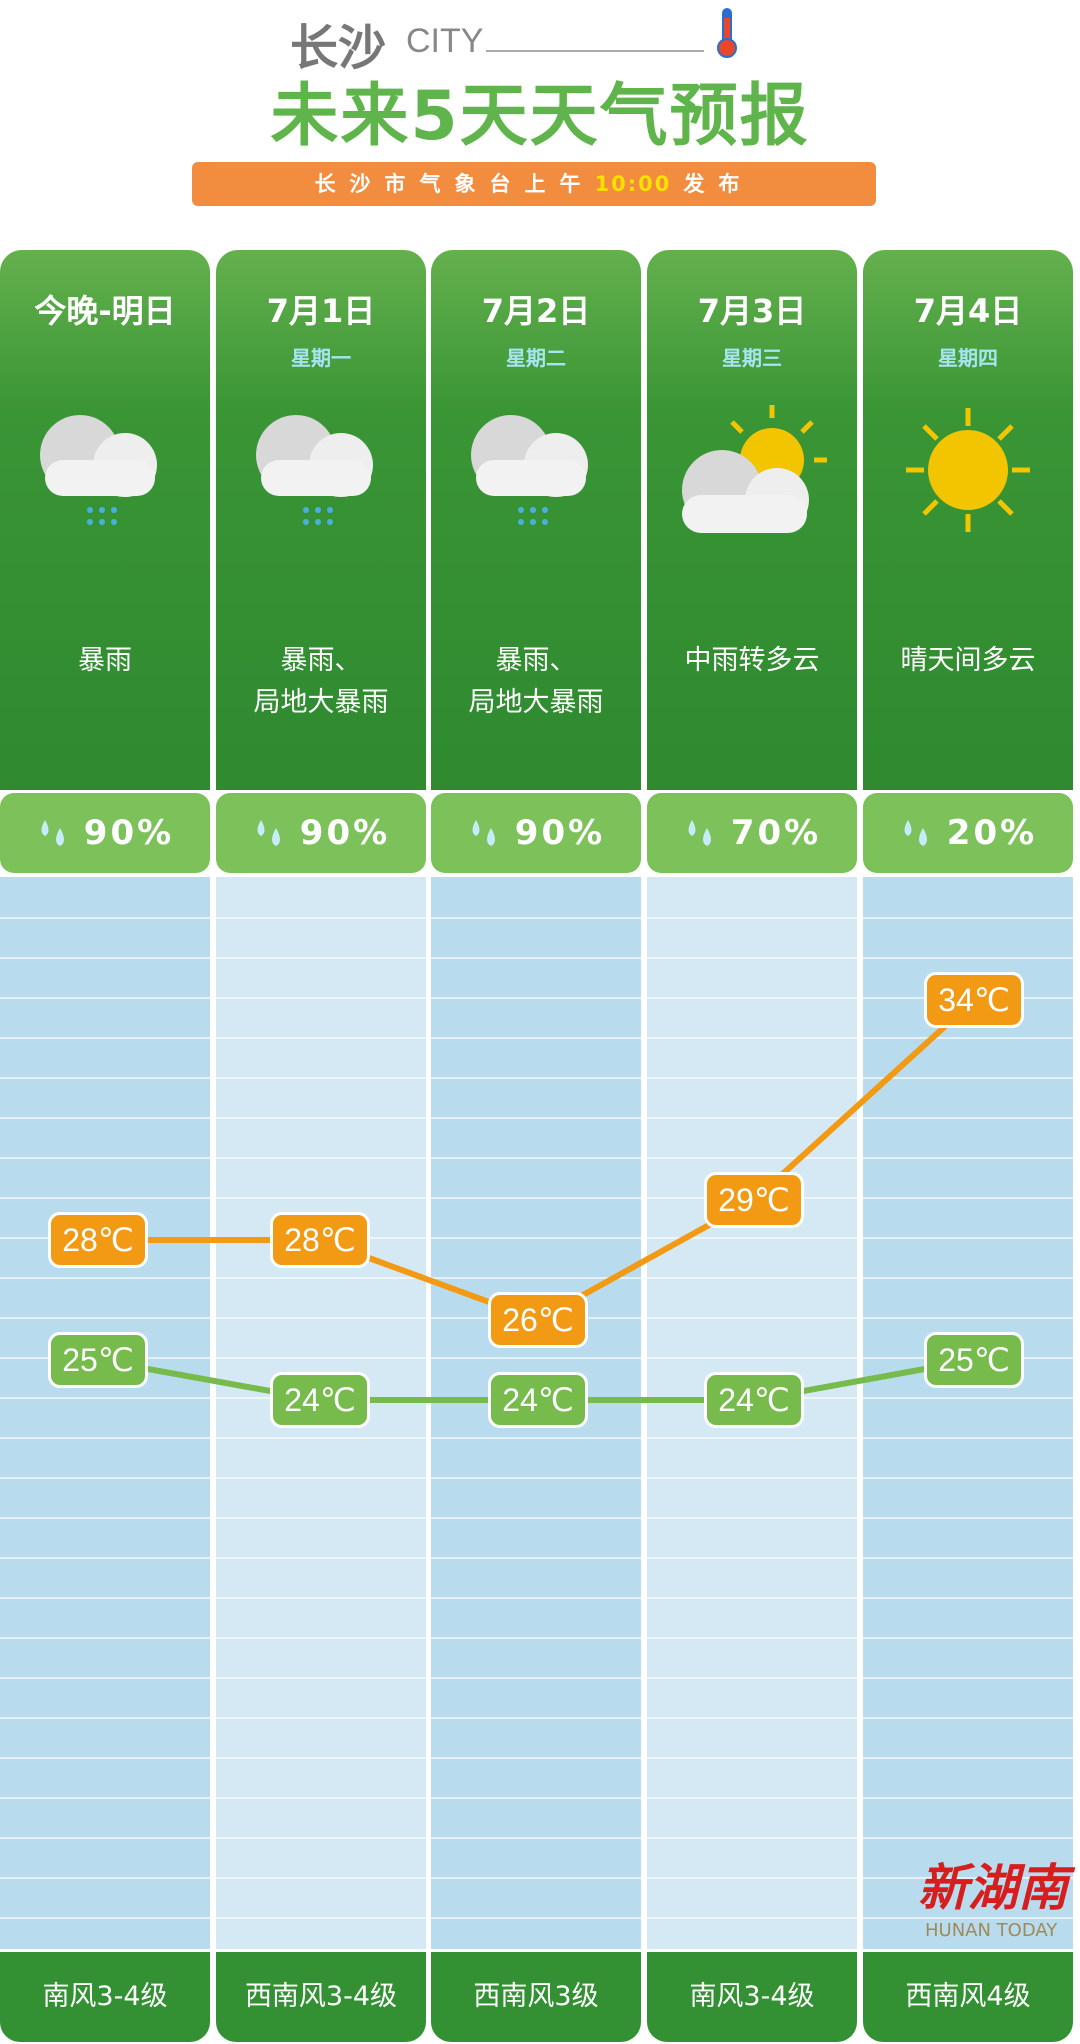 The image size is (1080, 2044). I want to click on day-date: 7月3日, so click(752, 311).